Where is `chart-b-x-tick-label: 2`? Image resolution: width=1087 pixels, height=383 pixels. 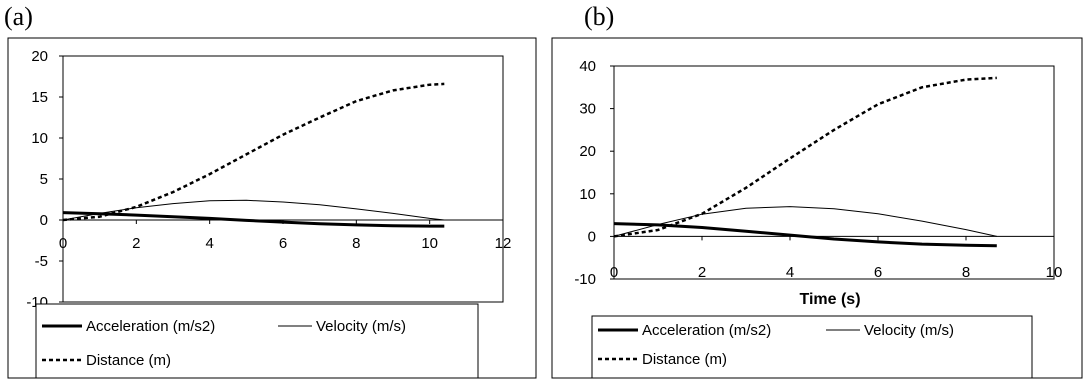
chart-b-x-tick-label: 2 is located at coordinates (702, 272).